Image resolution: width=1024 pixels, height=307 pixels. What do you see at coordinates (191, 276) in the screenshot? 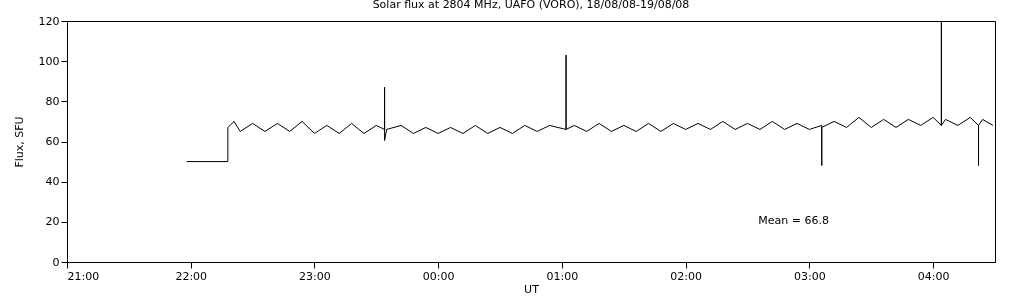
I see `x-tick-label: 22:00` at bounding box center [191, 276].